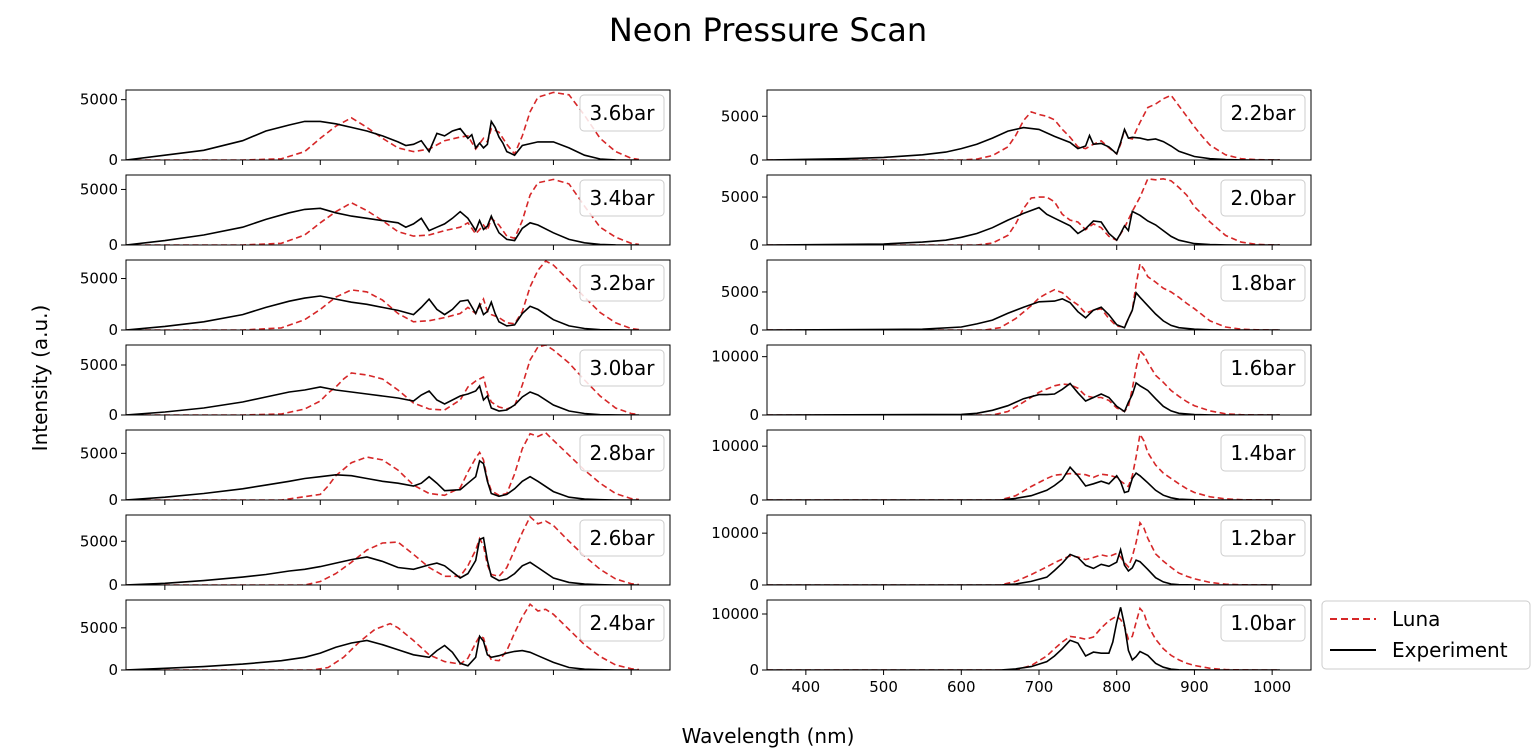 The width and height of the screenshot is (1536, 754). Describe the element at coordinates (735, 533) in the screenshot. I see `panel-1p2bar-ytick-label-10000: 10000` at that location.